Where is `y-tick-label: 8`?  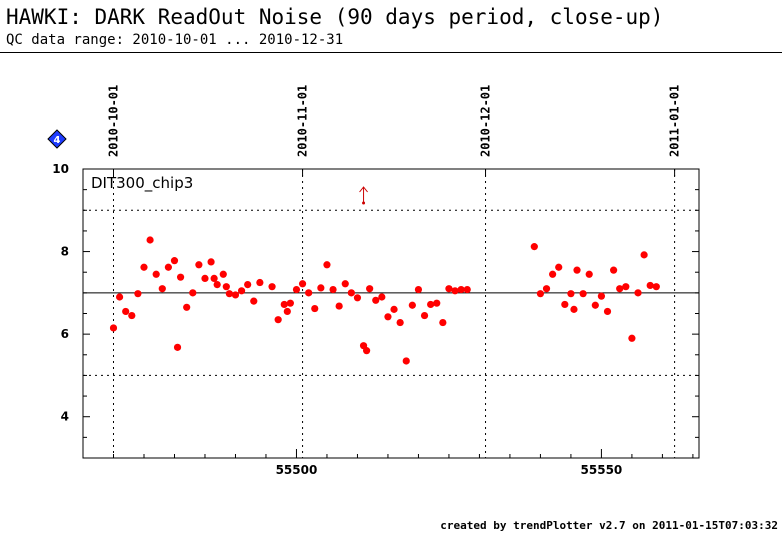
y-tick-label: 8 is located at coordinates (65, 252).